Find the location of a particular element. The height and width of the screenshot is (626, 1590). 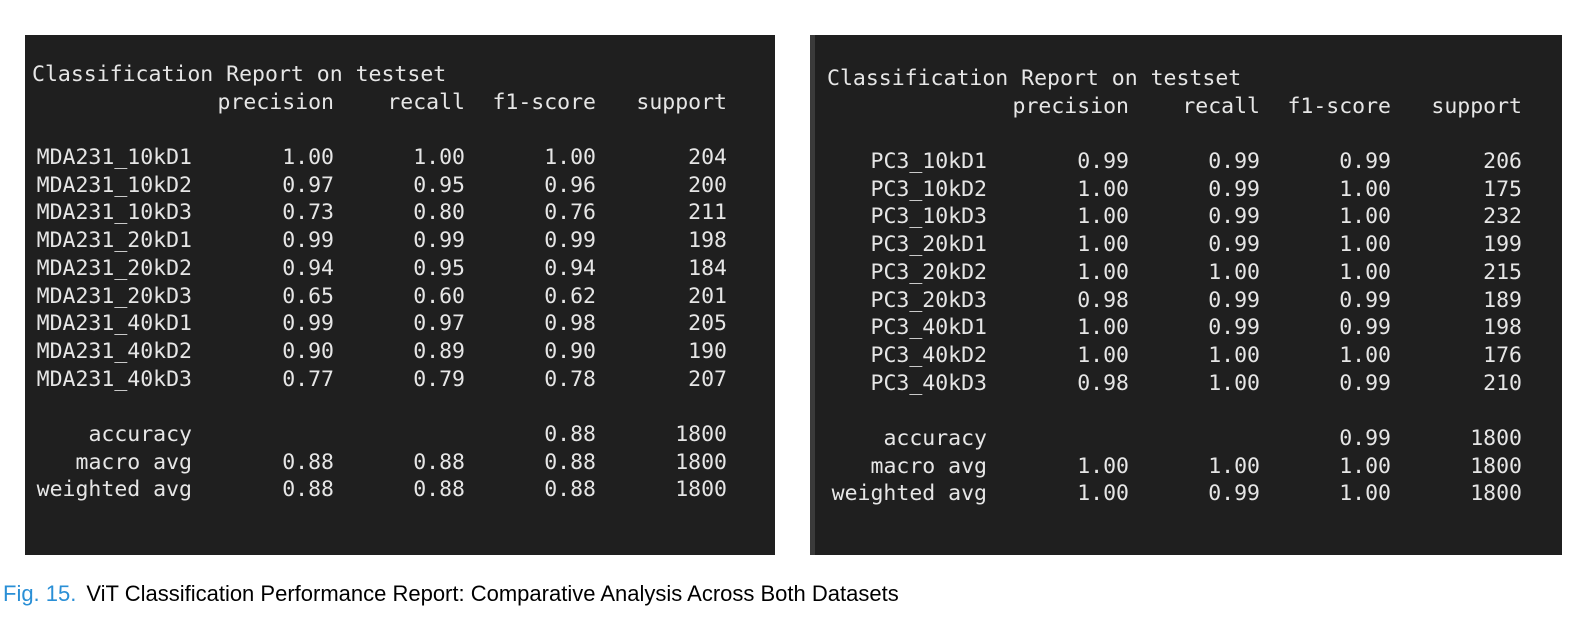

support-cell: 198 is located at coordinates (1502, 328).